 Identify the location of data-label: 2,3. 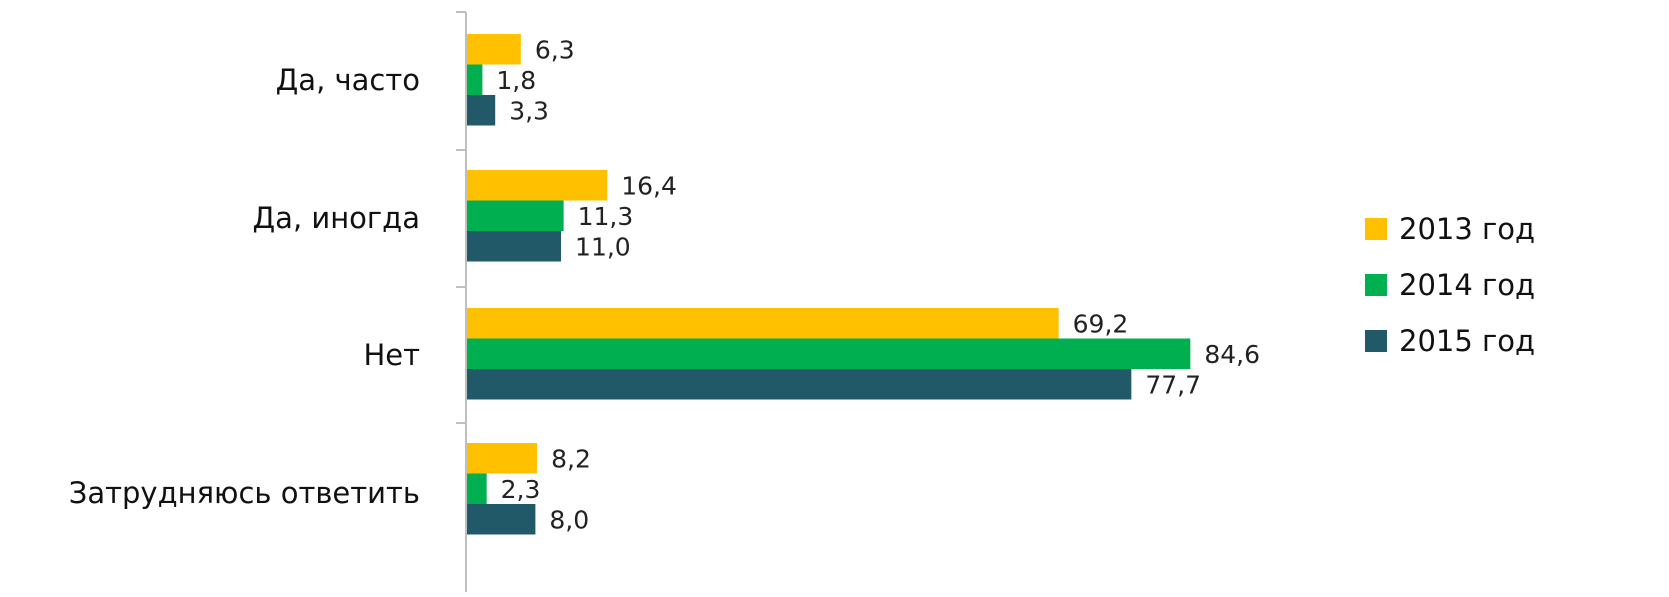
(521, 489).